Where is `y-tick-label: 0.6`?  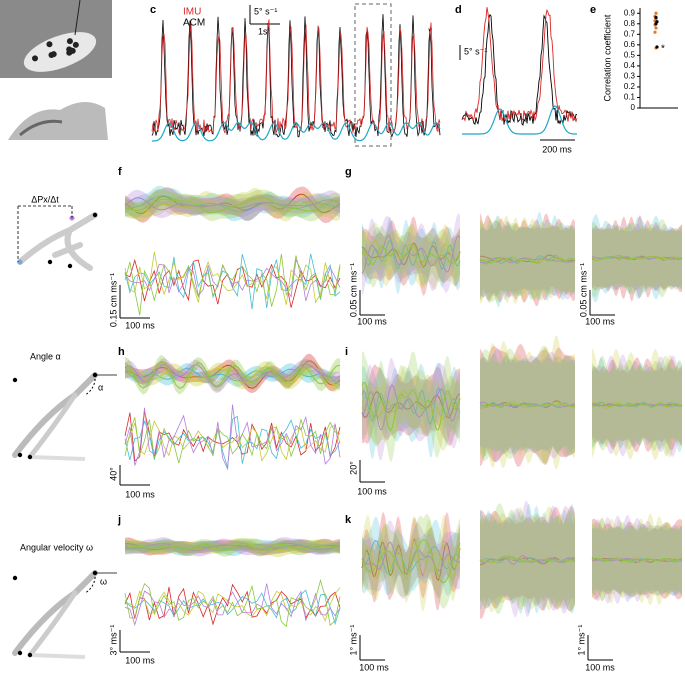 y-tick-label: 0.6 is located at coordinates (630, 44).